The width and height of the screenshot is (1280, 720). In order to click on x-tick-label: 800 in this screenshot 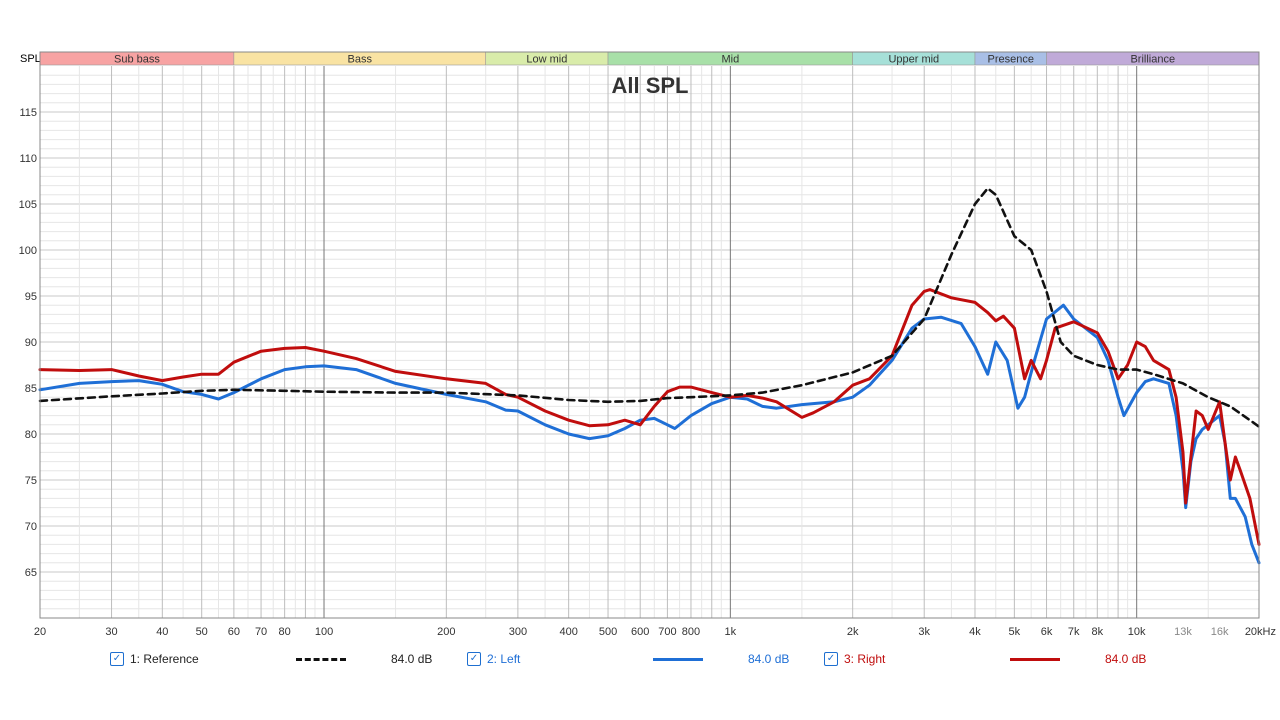, I will do `click(691, 632)`.